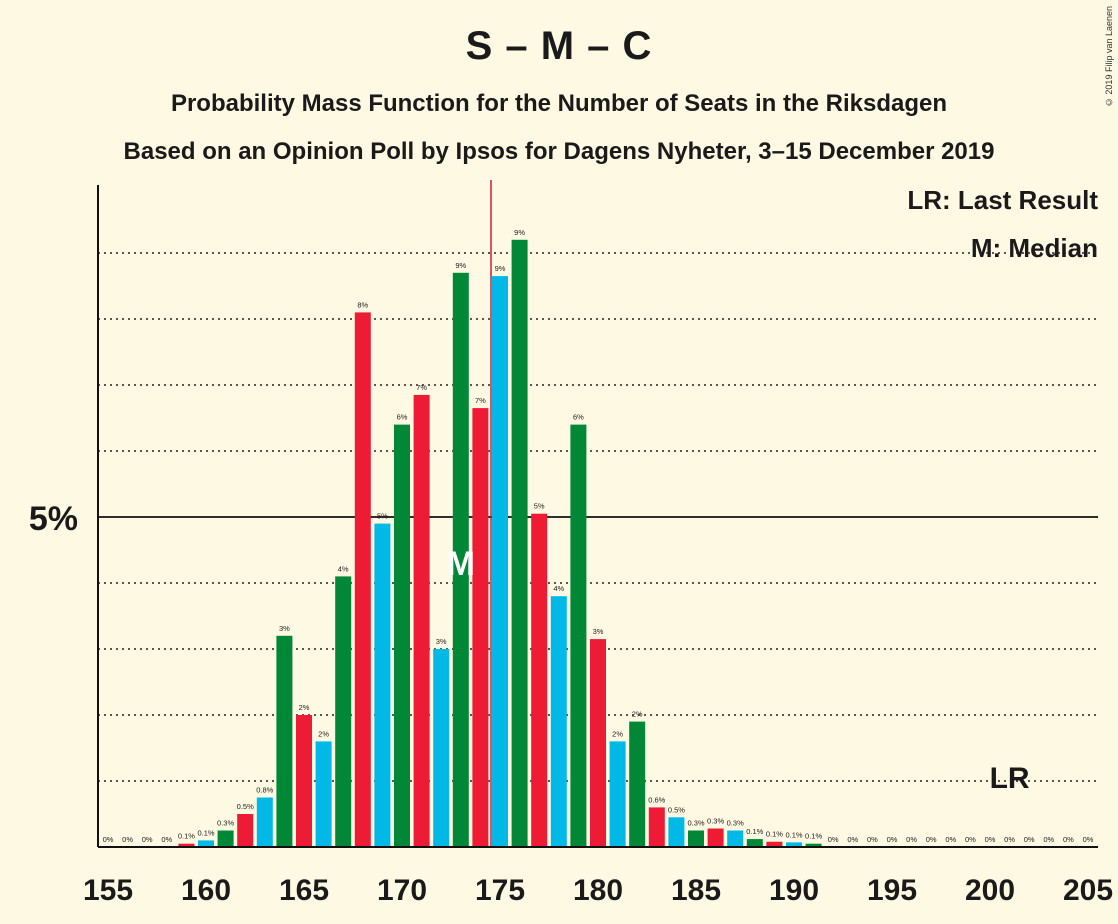 This screenshot has height=924, width=1118. Describe the element at coordinates (284, 628) in the screenshot. I see `data-label-seat-164: 3%` at that location.